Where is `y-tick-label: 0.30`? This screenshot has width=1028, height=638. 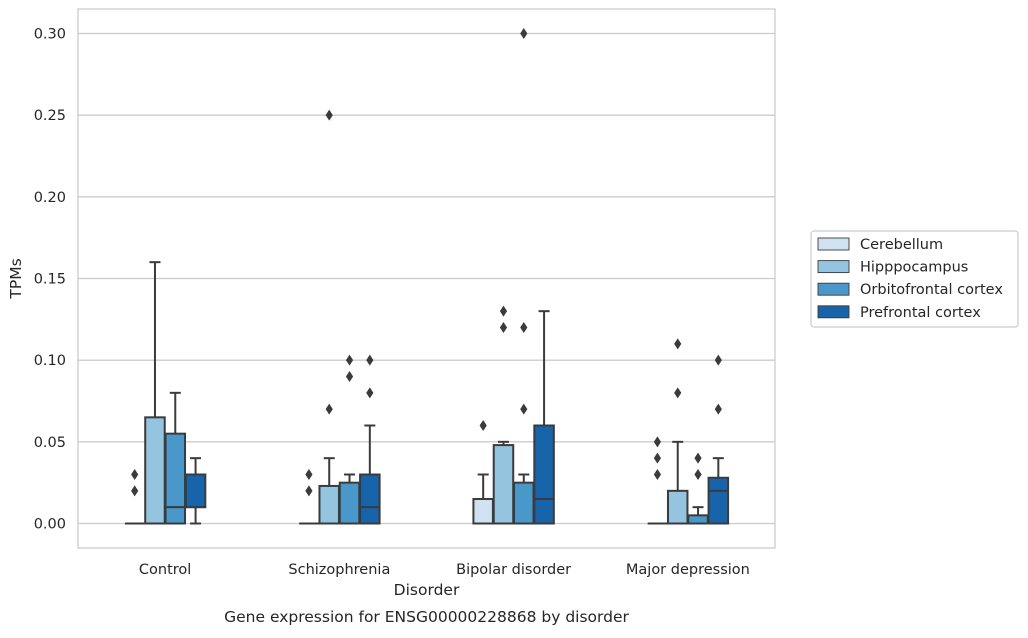
y-tick-label: 0.30 is located at coordinates (50, 35).